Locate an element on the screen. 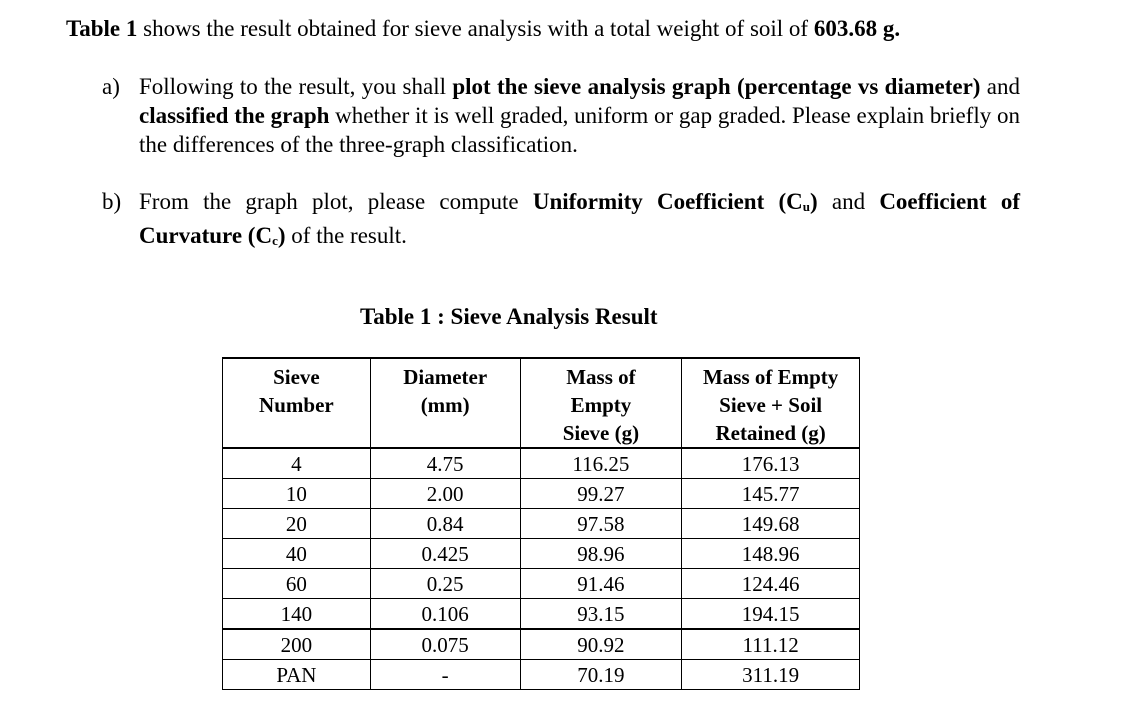 Image resolution: width=1146 pixels, height=714 pixels. intro-table-ref: Table 1 is located at coordinates (102, 28).